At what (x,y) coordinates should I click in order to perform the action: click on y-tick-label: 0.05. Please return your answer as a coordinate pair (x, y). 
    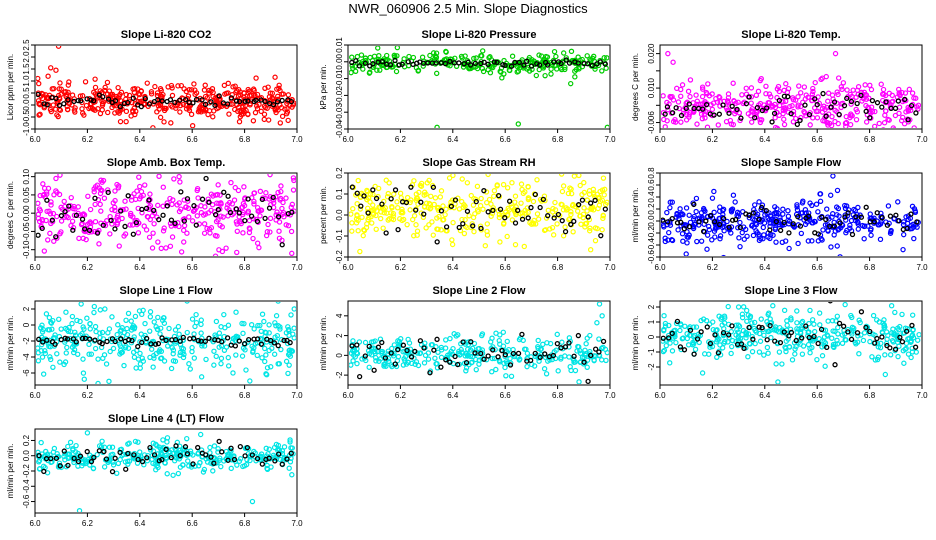
    Looking at the image, I should click on (26, 195).